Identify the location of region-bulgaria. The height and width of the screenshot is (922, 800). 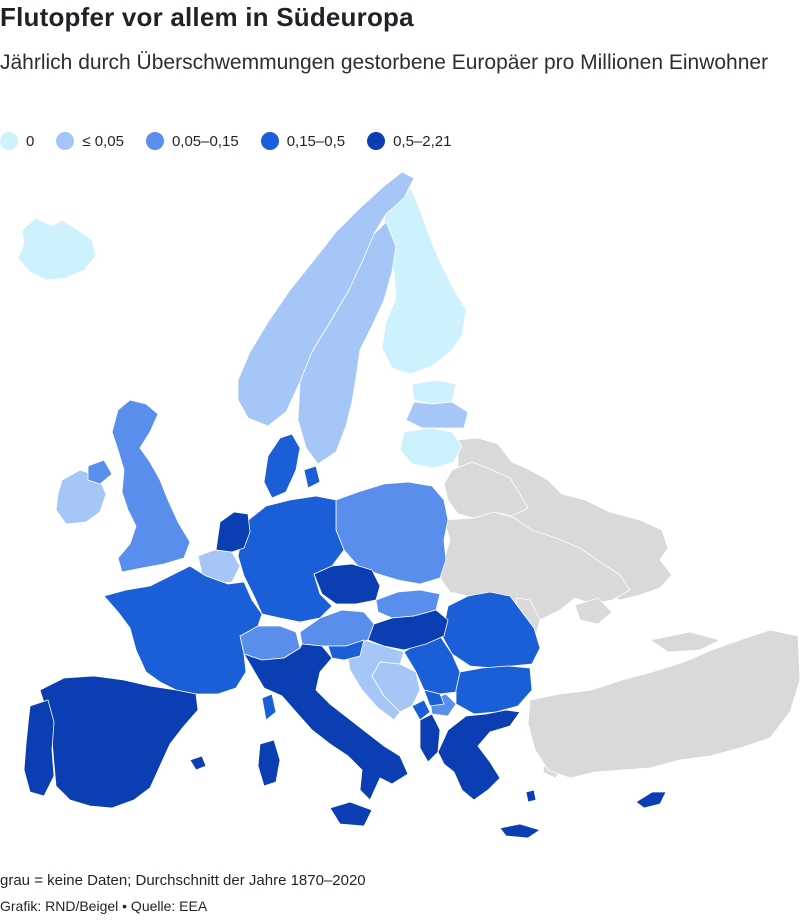
(494, 690).